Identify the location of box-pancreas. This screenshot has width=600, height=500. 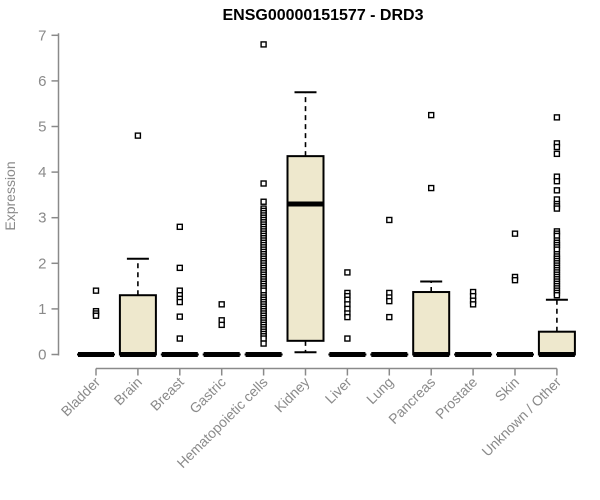
(431, 323).